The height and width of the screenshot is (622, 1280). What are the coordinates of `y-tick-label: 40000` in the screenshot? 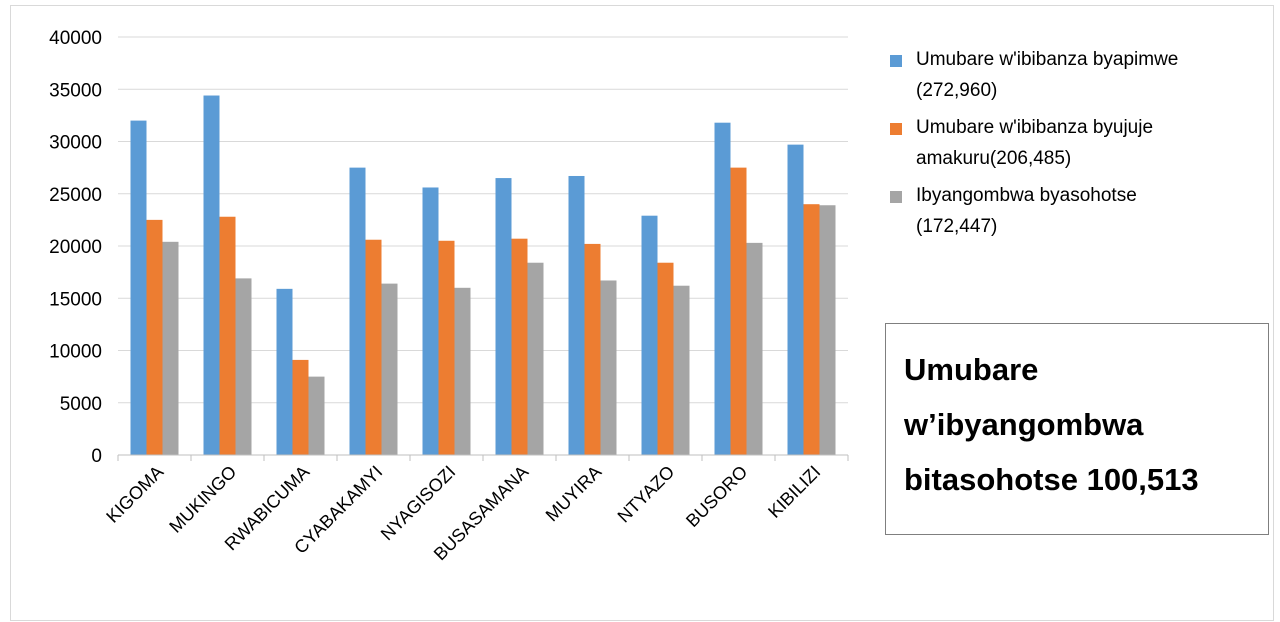 It's located at (75, 38).